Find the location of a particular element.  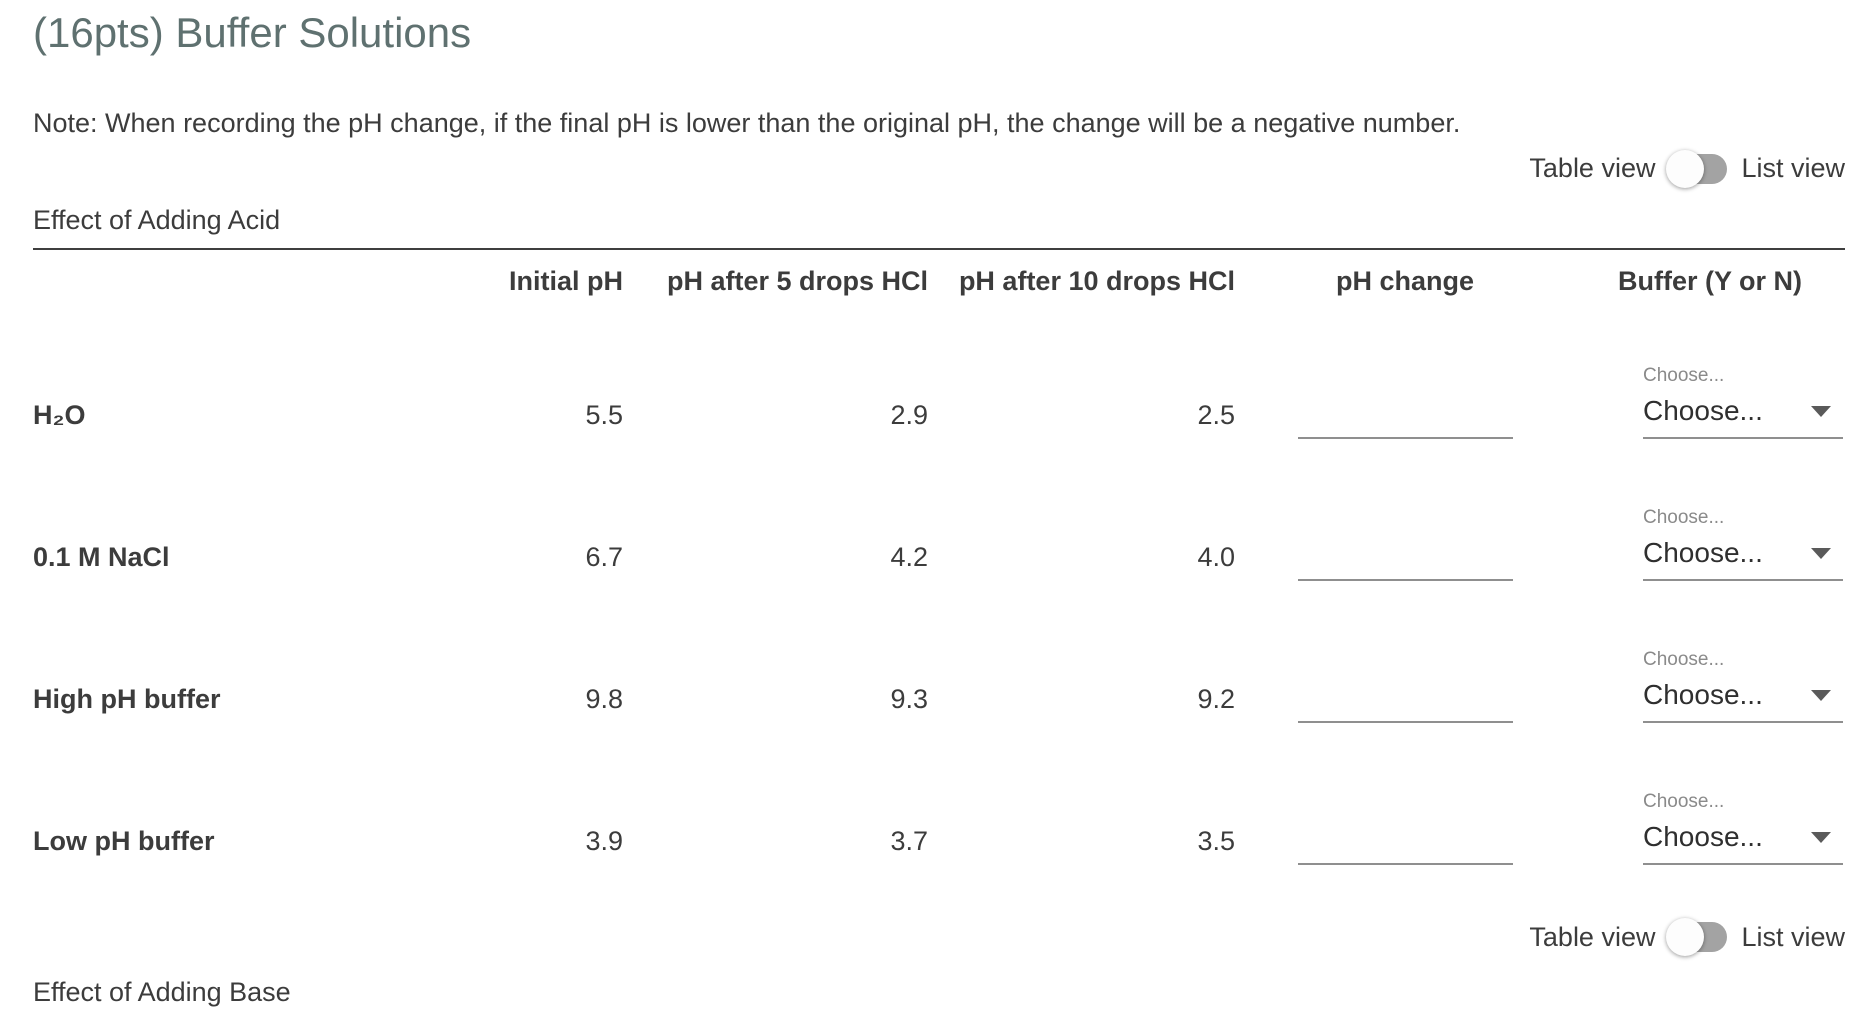

section-divider is located at coordinates (939, 248).